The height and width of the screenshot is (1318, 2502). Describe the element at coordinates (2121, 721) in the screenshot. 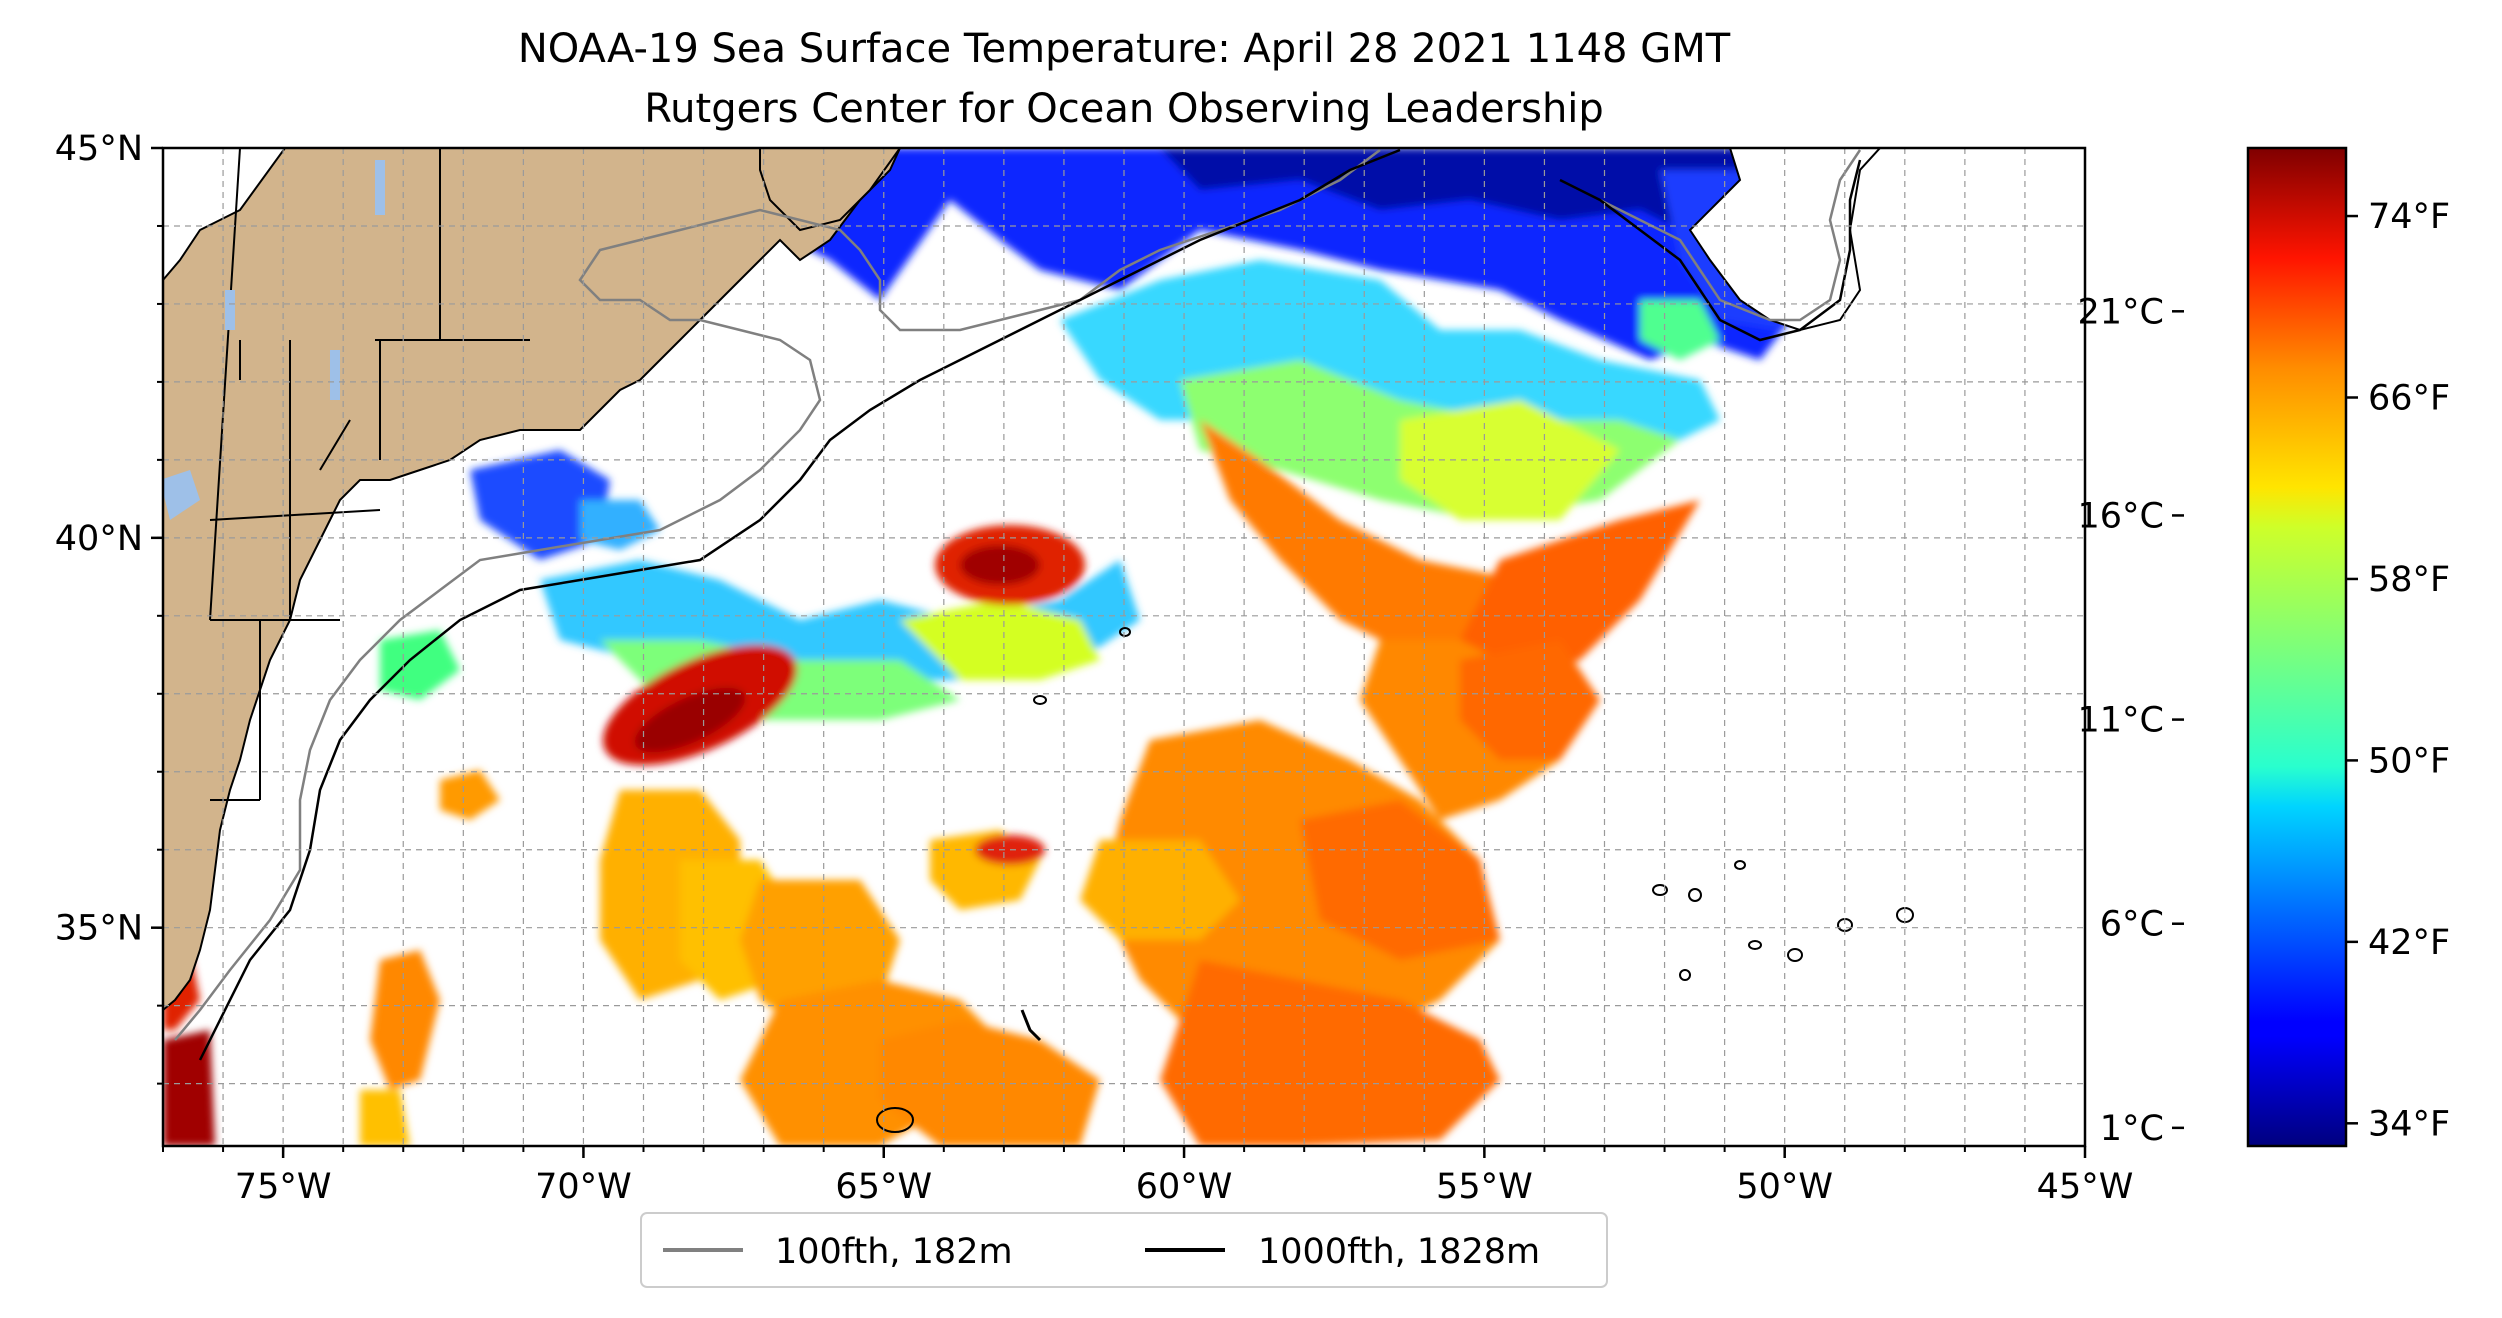

I see `colorbar-c-label: 11°C` at that location.